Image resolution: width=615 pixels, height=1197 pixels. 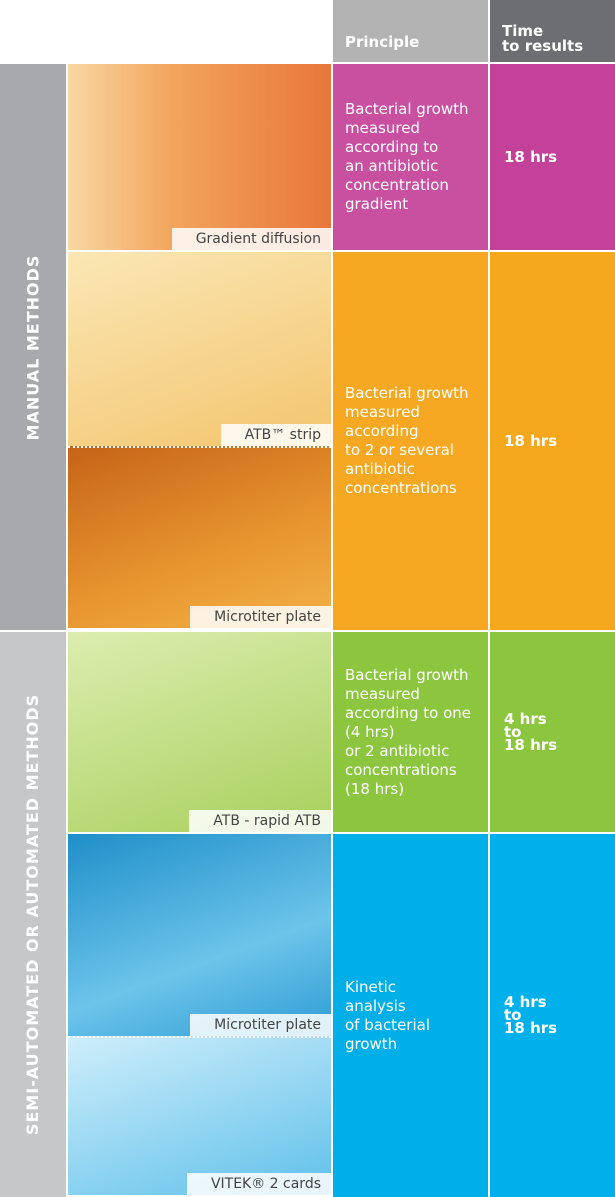 What do you see at coordinates (543, 46) in the screenshot?
I see `header-text: to results` at bounding box center [543, 46].